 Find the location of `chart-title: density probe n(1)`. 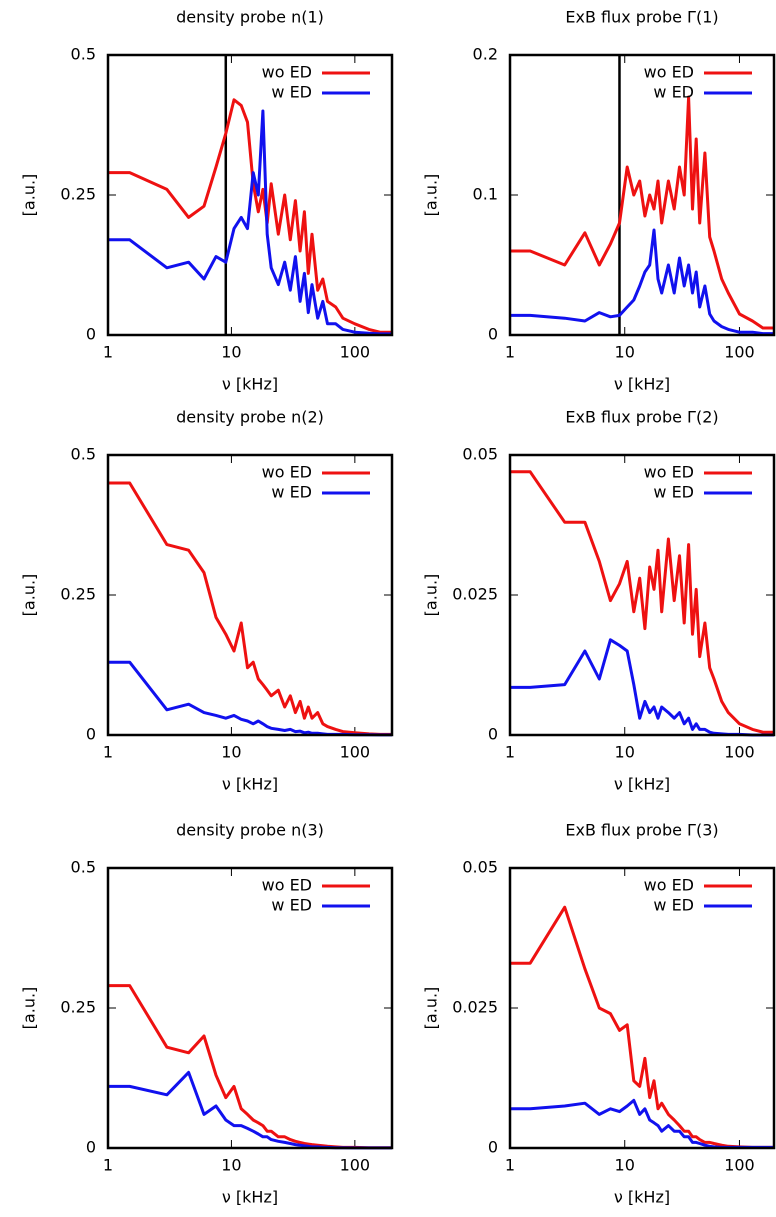

chart-title: density probe n(1) is located at coordinates (250, 17).